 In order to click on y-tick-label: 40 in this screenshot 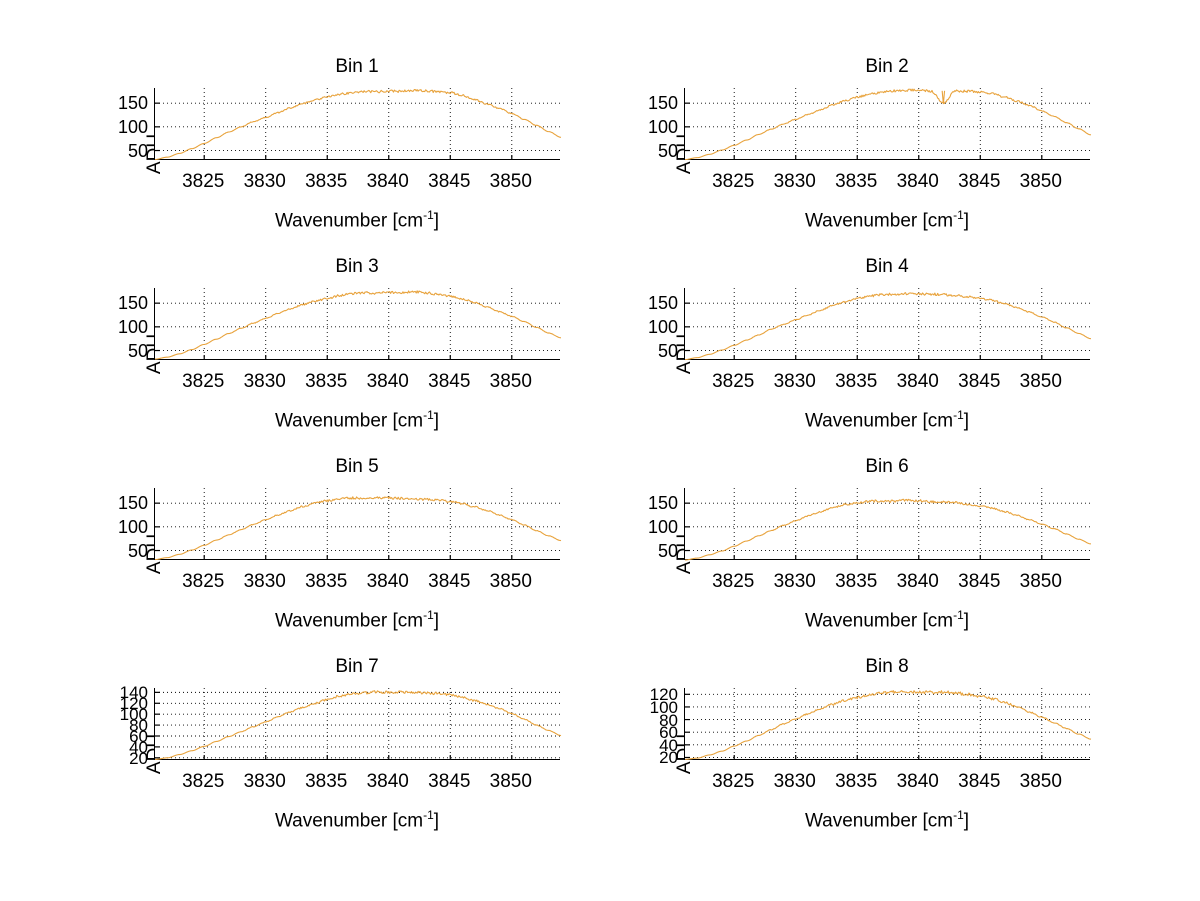, I will do `click(138, 747)`.